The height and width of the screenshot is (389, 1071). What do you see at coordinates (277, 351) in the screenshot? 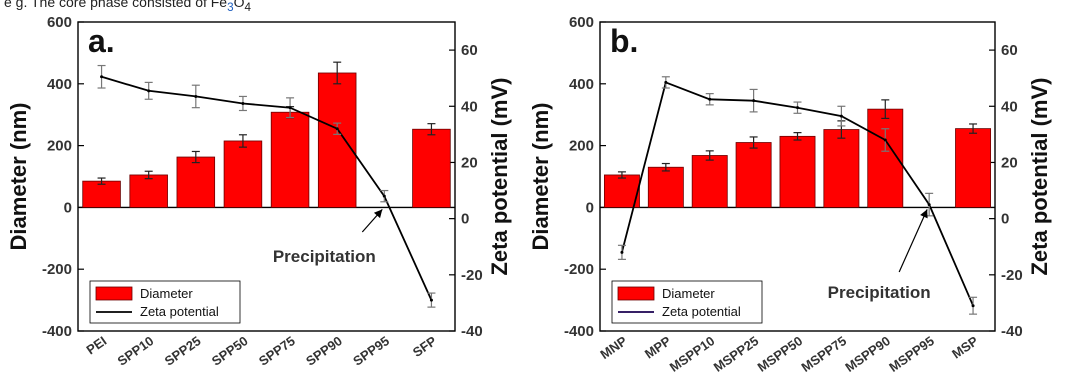
I see `category-label: SPP75` at bounding box center [277, 351].